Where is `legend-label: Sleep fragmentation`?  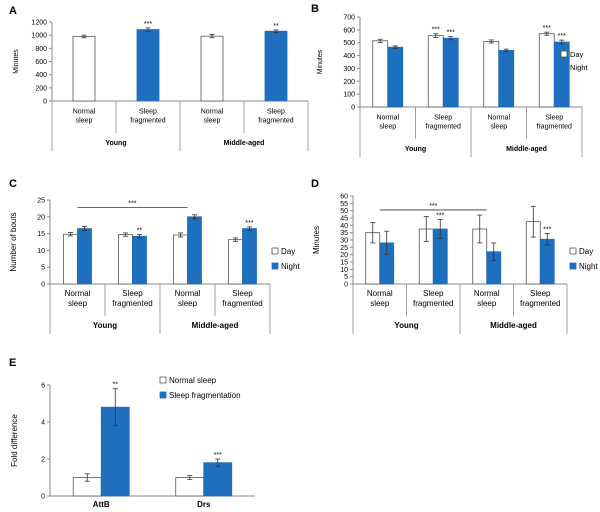 legend-label: Sleep fragmentation is located at coordinates (205, 395).